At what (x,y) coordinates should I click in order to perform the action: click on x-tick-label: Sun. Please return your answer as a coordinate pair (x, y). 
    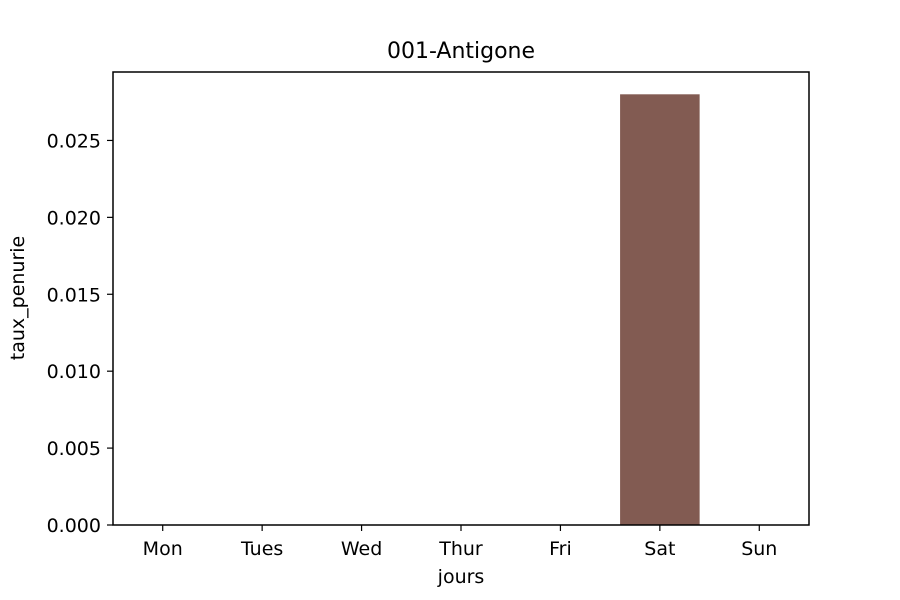
    Looking at the image, I should click on (759, 549).